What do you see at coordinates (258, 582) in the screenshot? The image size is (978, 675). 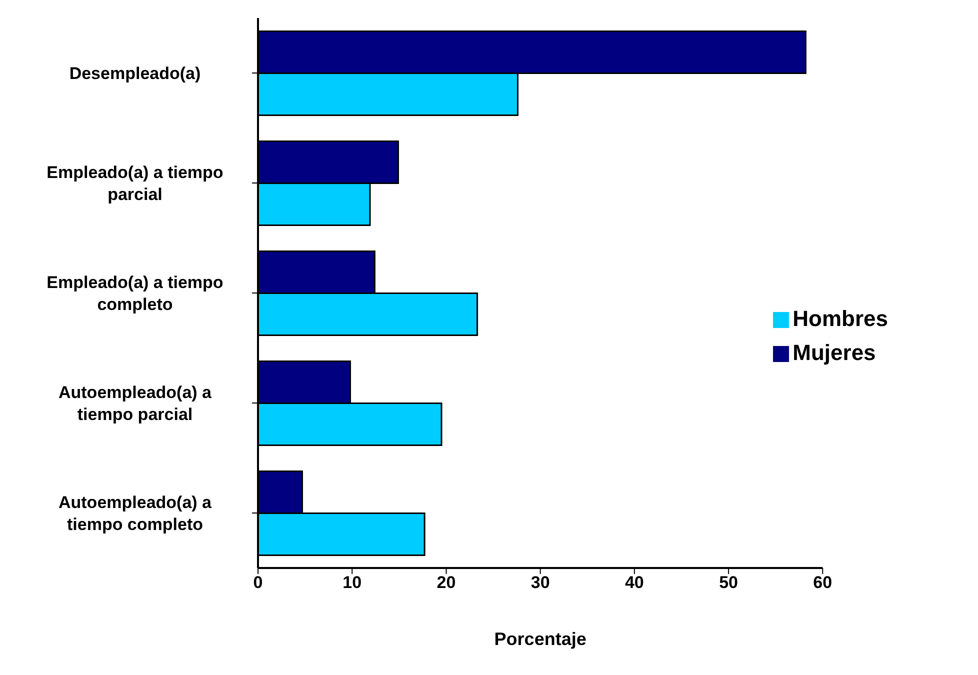 I see `x-tick-label: 0` at bounding box center [258, 582].